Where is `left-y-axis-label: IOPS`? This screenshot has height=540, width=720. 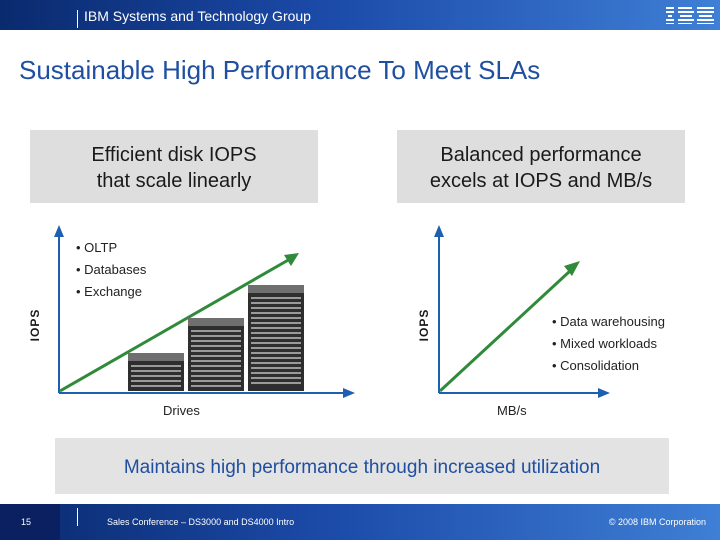 left-y-axis-label: IOPS is located at coordinates (35, 325).